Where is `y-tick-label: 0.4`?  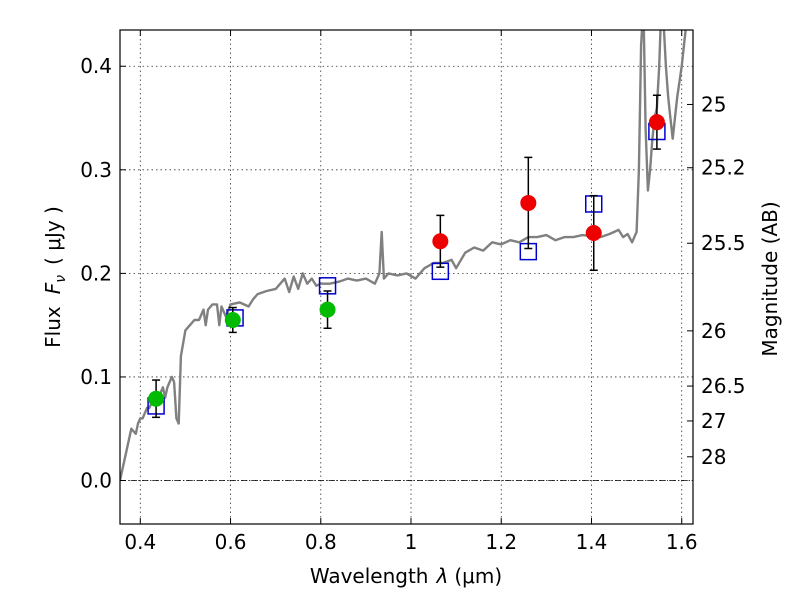
y-tick-label: 0.4 is located at coordinates (96, 66).